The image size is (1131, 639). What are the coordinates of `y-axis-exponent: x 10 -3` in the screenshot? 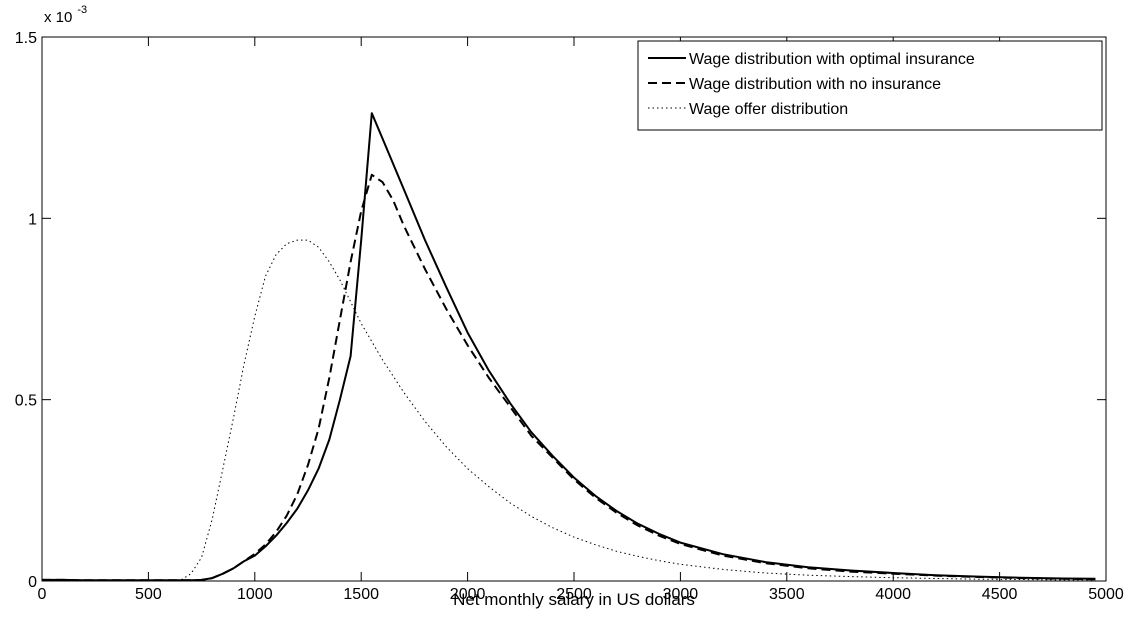 It's located at (65, 15).